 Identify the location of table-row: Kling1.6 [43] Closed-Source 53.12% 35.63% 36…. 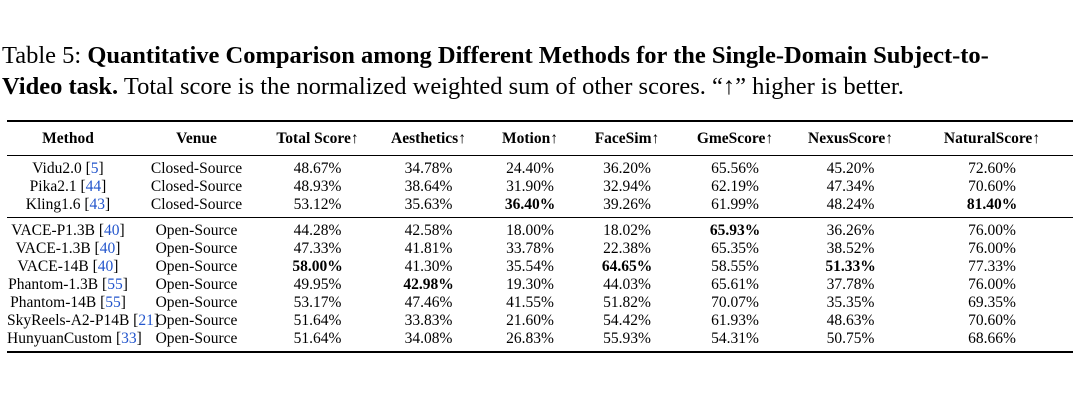
(540, 207).